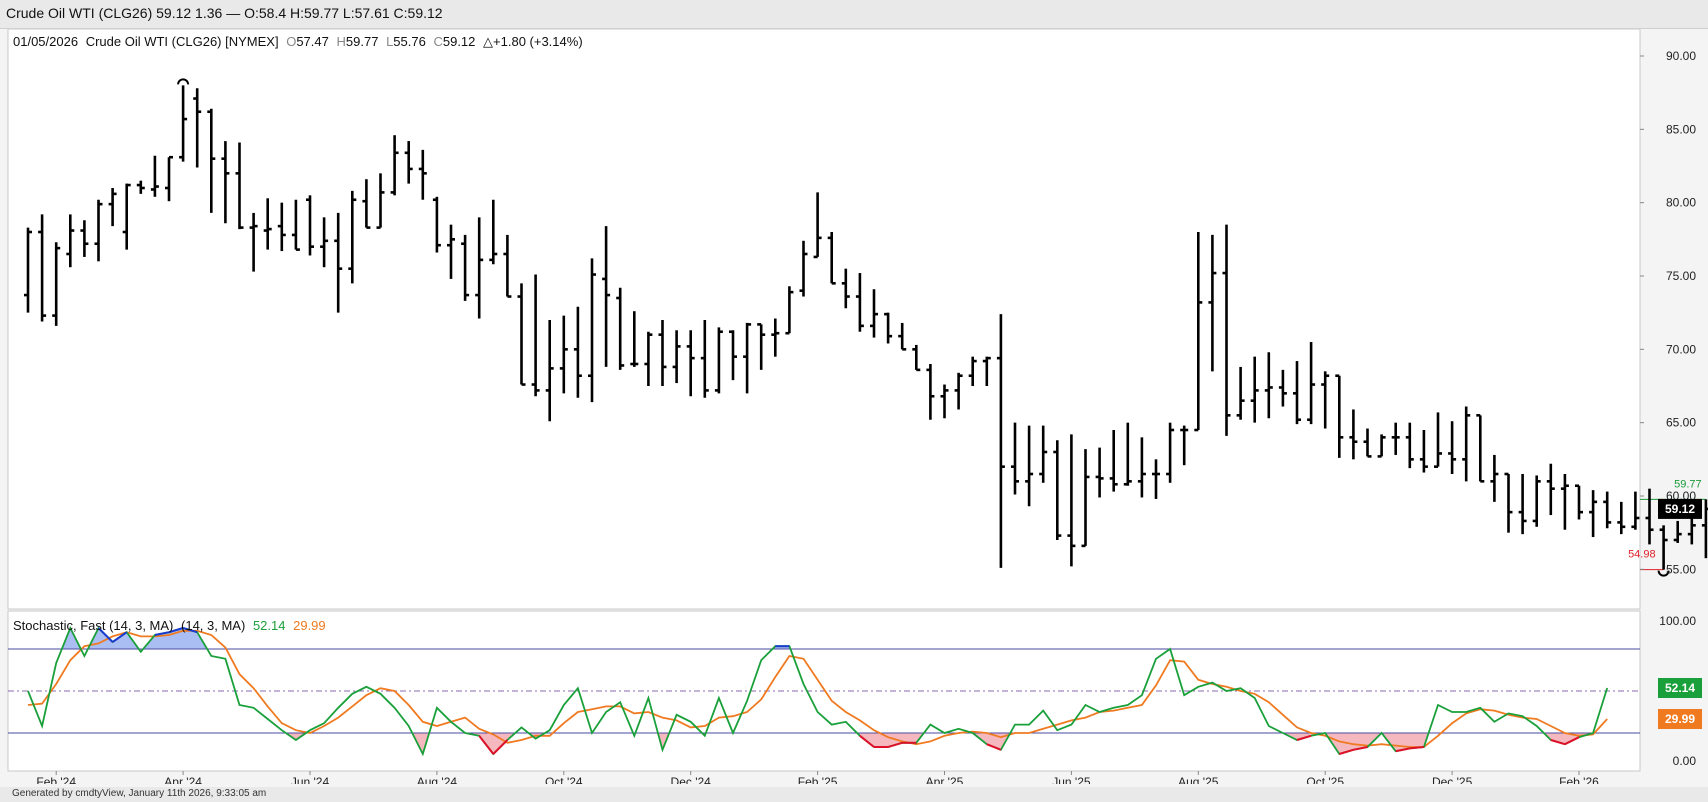  What do you see at coordinates (291, 41) in the screenshot?
I see `legend-open-label: O` at bounding box center [291, 41].